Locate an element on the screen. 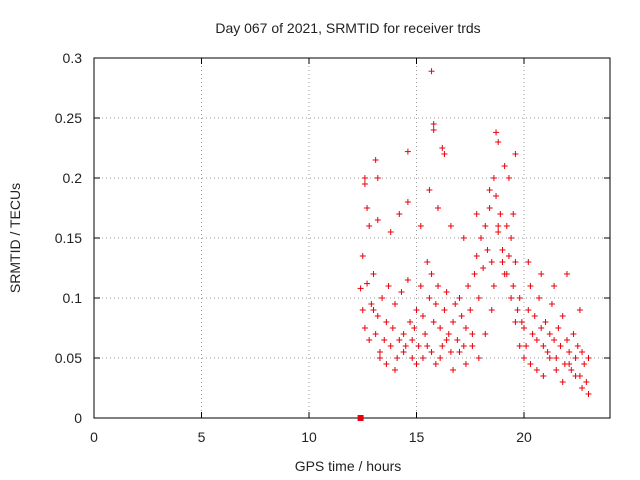  x-tick-label: 0 is located at coordinates (94, 437).